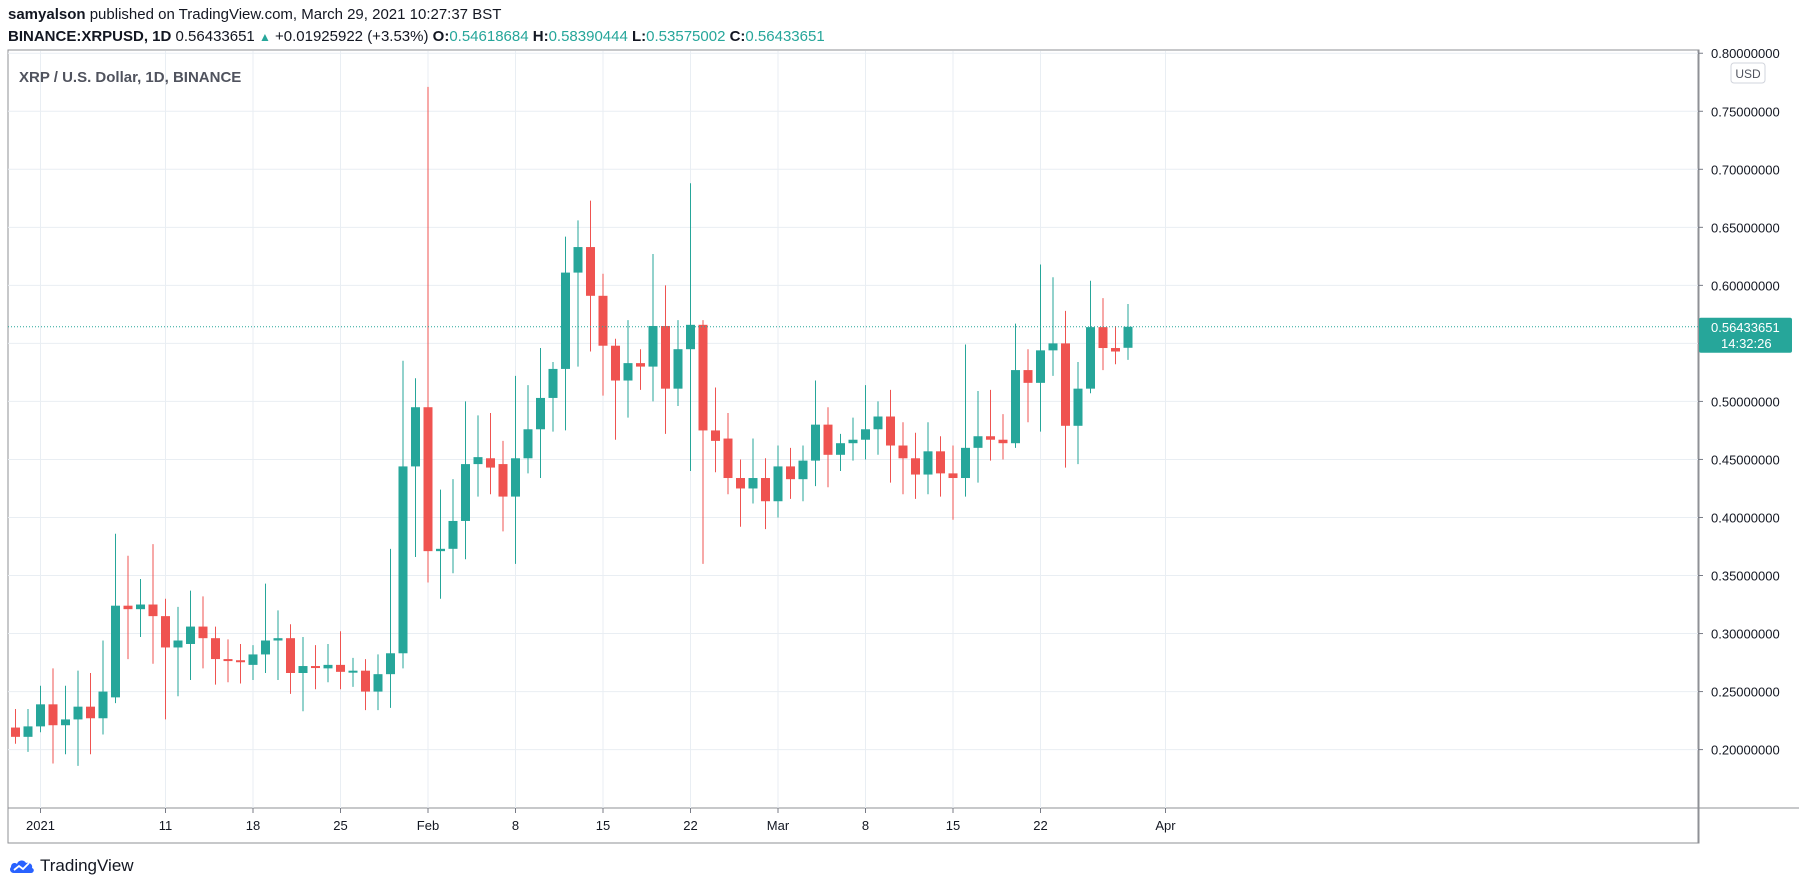 The width and height of the screenshot is (1805, 890). Describe the element at coordinates (71, 866) in the screenshot. I see `tradingview-logo: TradingView` at that location.